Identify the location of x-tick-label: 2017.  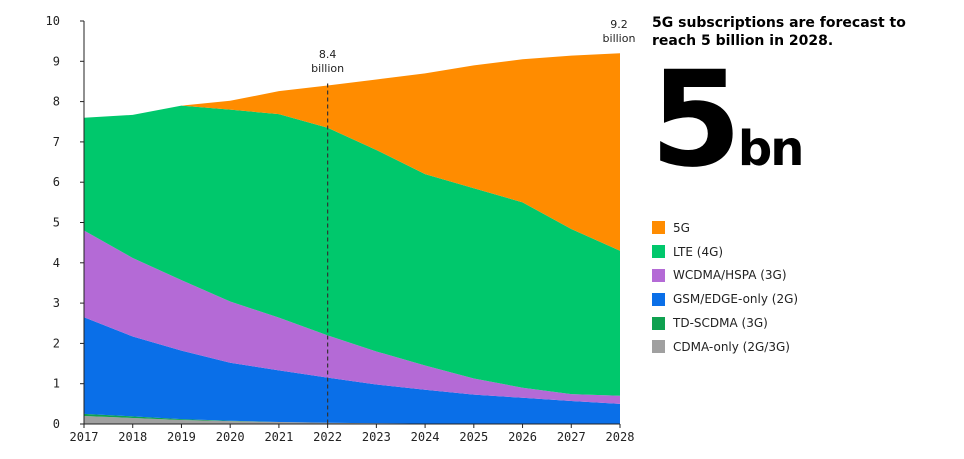
(84, 437).